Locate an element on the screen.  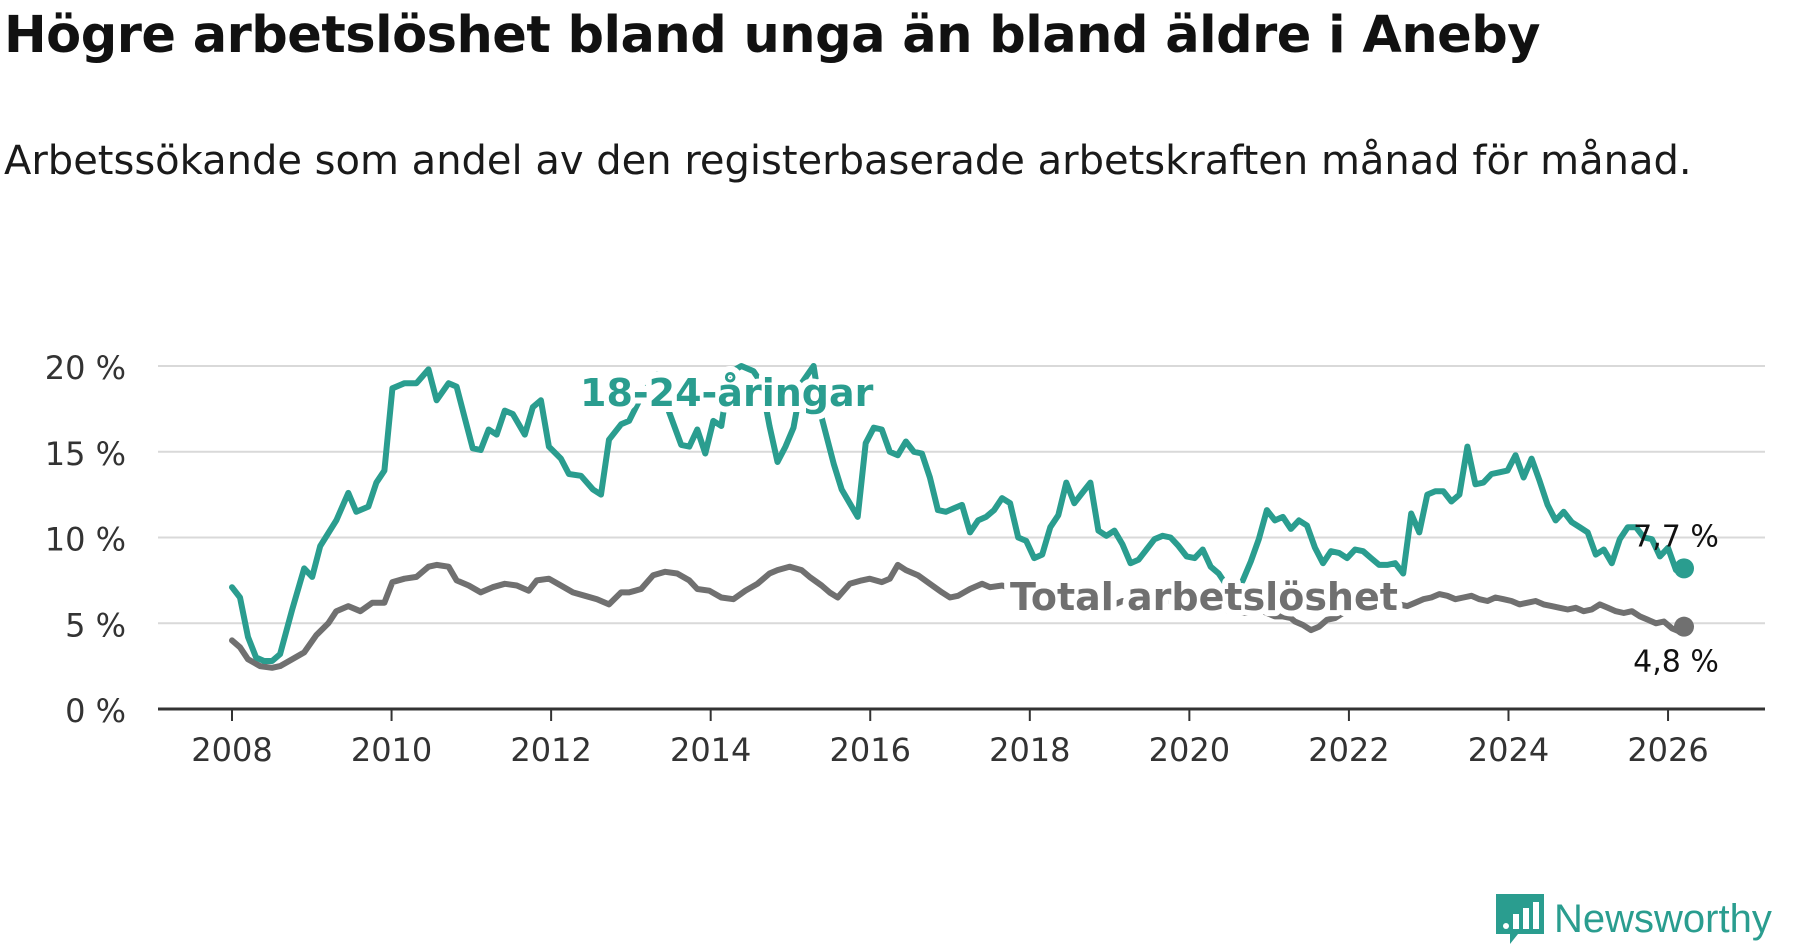
x-tick-label: 2022 is located at coordinates (1348, 750).